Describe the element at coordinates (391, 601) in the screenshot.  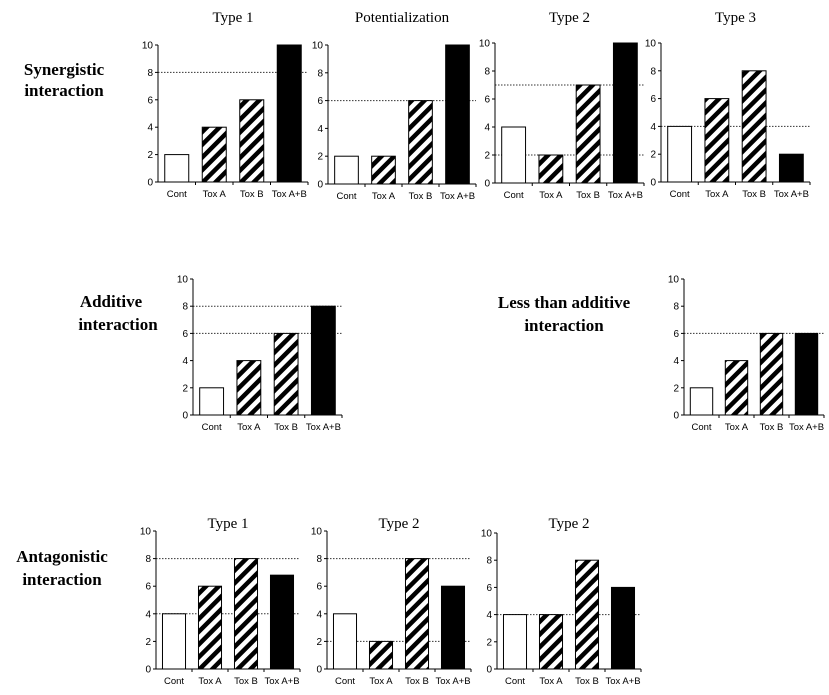
I see `panel-antagonistic-type-2: Cont Tox A Tox B Tox A+B 0 2 4 6 8 10 Type 2` at that location.